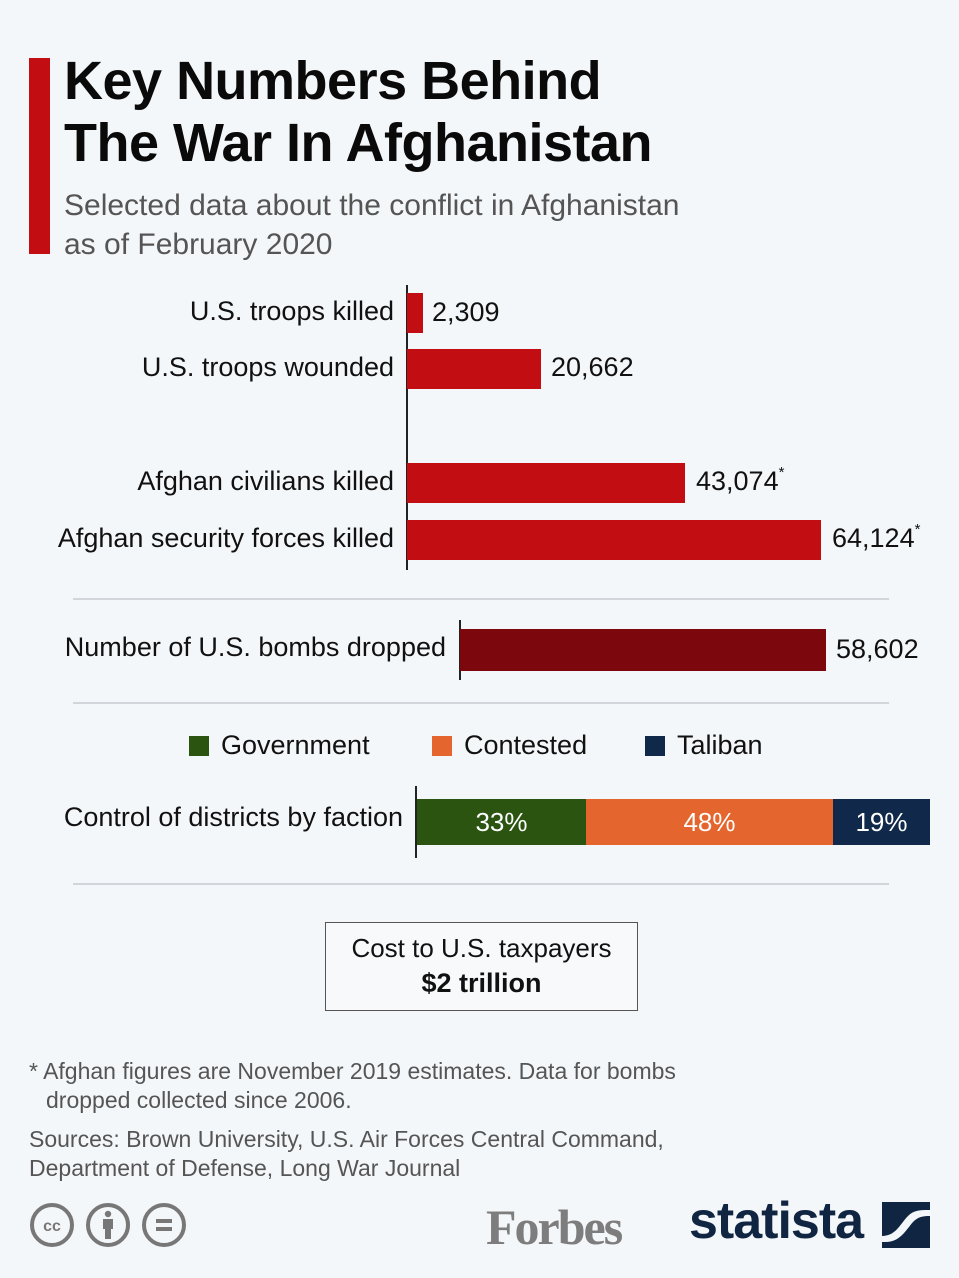 This screenshot has height=1278, width=959. I want to click on bar-label: U.S. troops killed, so click(291, 311).